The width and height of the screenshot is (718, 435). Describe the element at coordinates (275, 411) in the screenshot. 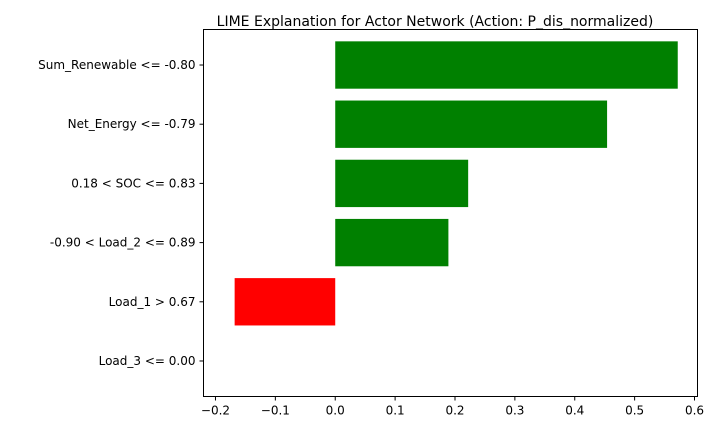

I see `x-tick-label: −0.1` at that location.